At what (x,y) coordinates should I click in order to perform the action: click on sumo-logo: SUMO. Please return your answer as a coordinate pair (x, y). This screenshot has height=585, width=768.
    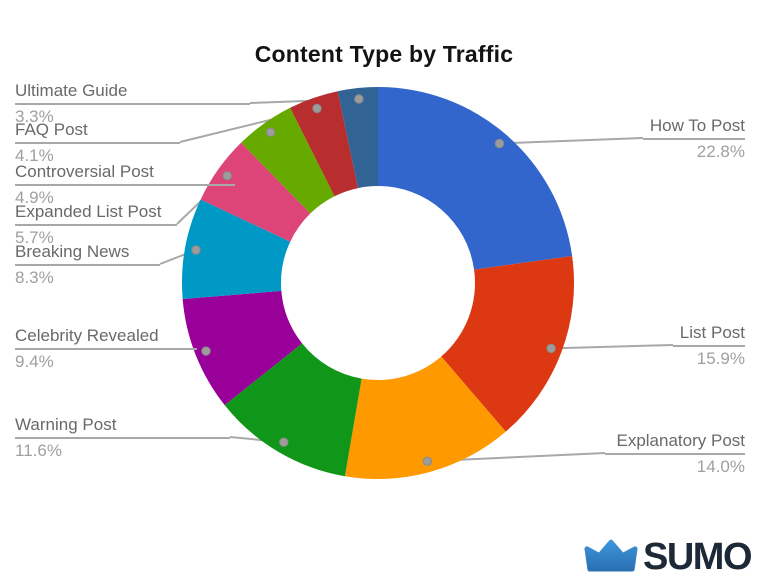
    Looking at the image, I should click on (668, 557).